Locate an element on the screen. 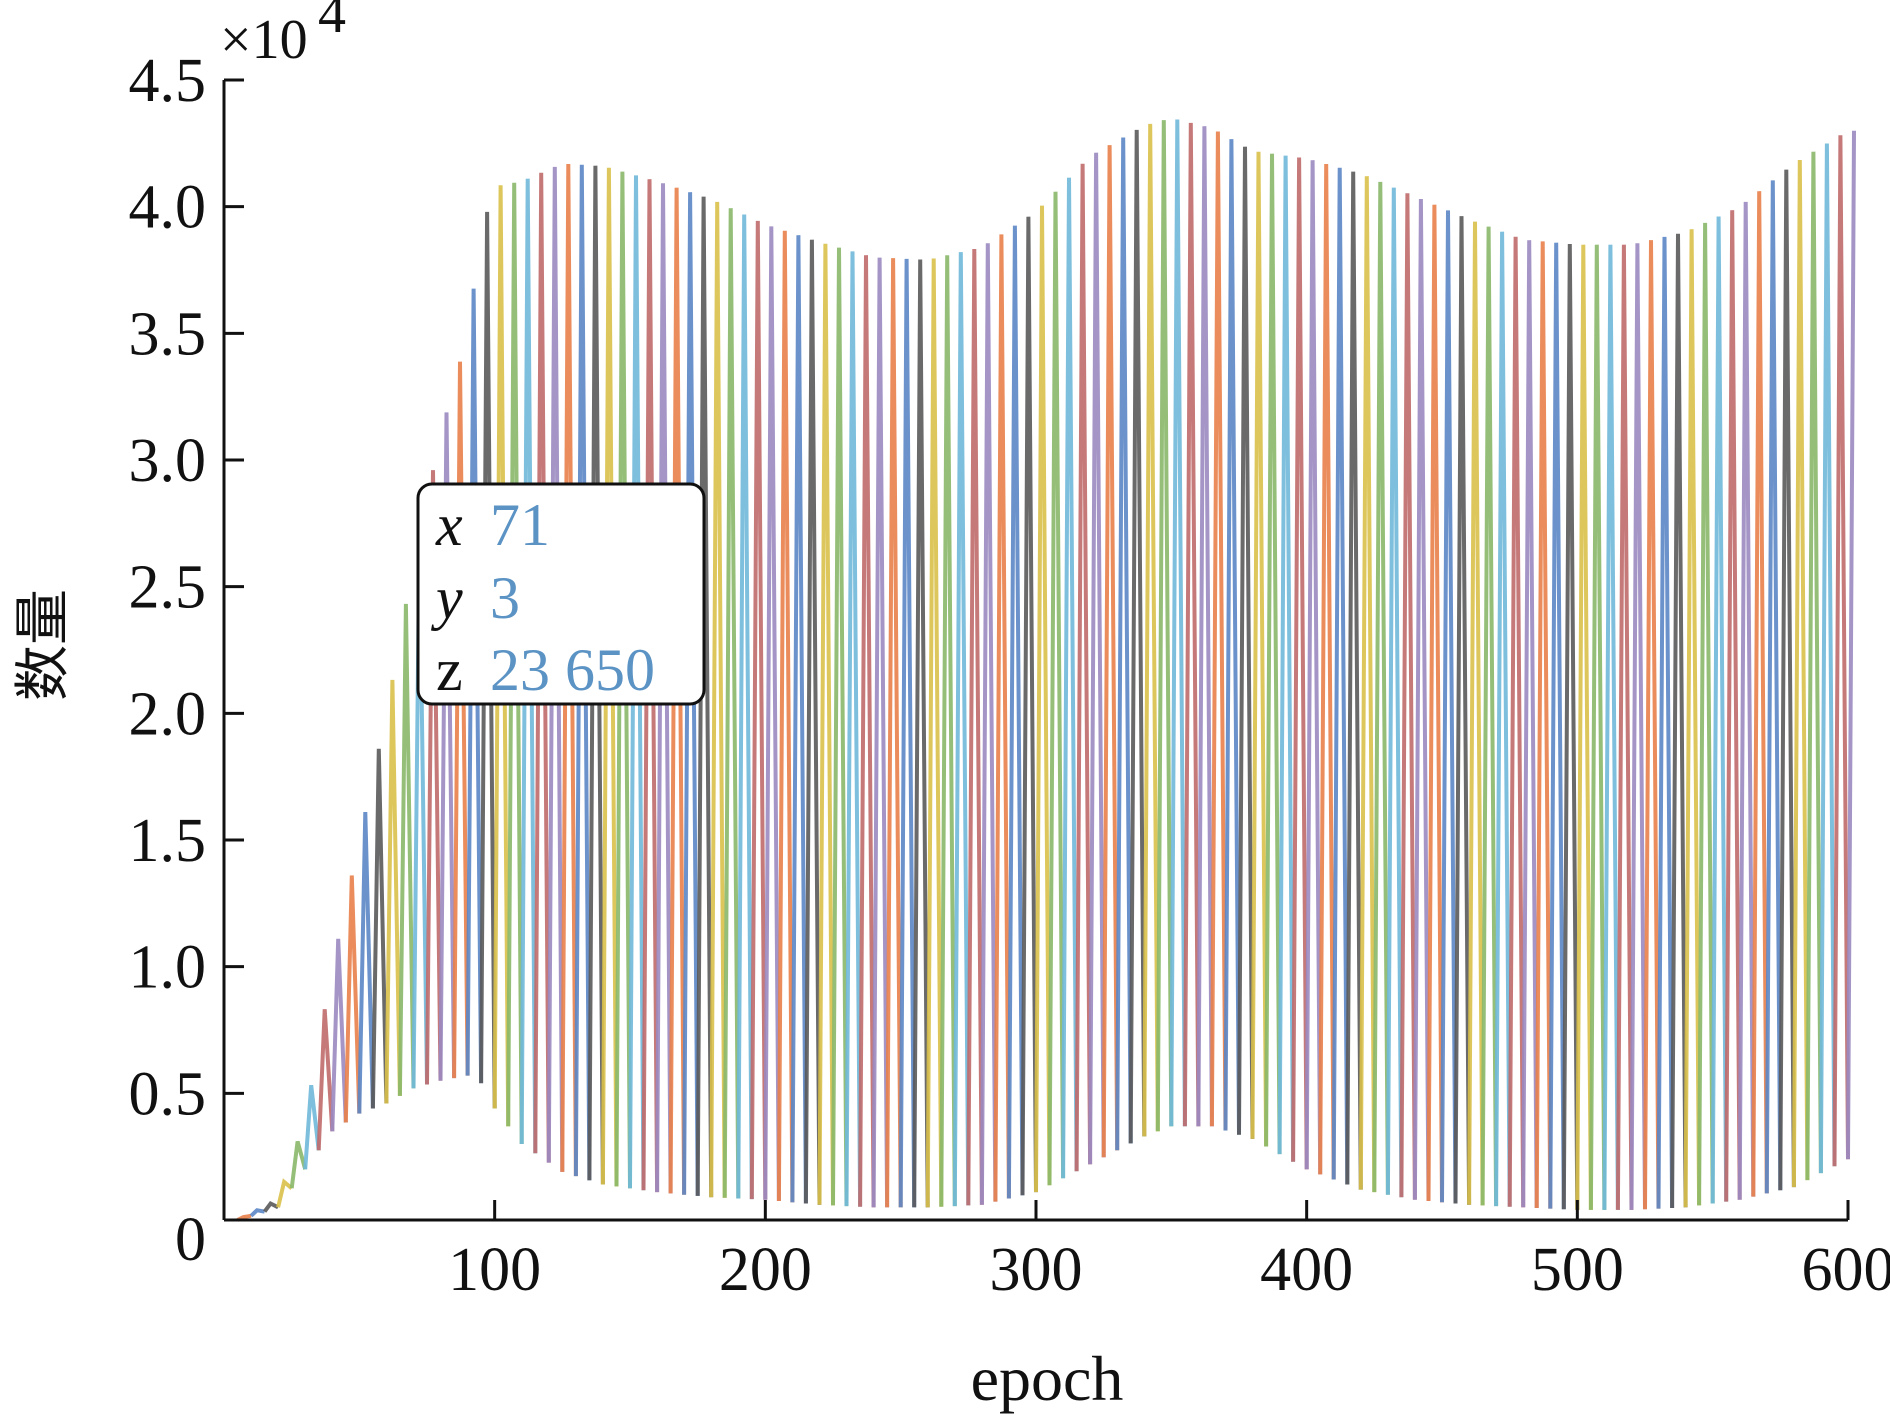  y-tick-label: 4.0 is located at coordinates (168, 208).